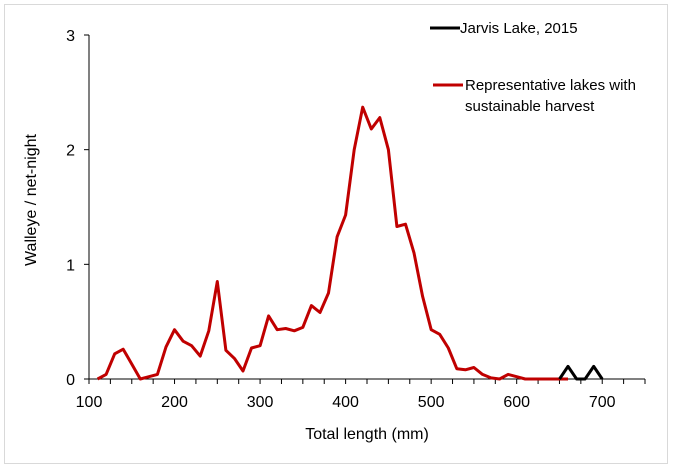 This screenshot has width=674, height=470. What do you see at coordinates (361, 395) in the screenshot?
I see `x-ticks: 100 200 300 400 500 600 700` at bounding box center [361, 395].